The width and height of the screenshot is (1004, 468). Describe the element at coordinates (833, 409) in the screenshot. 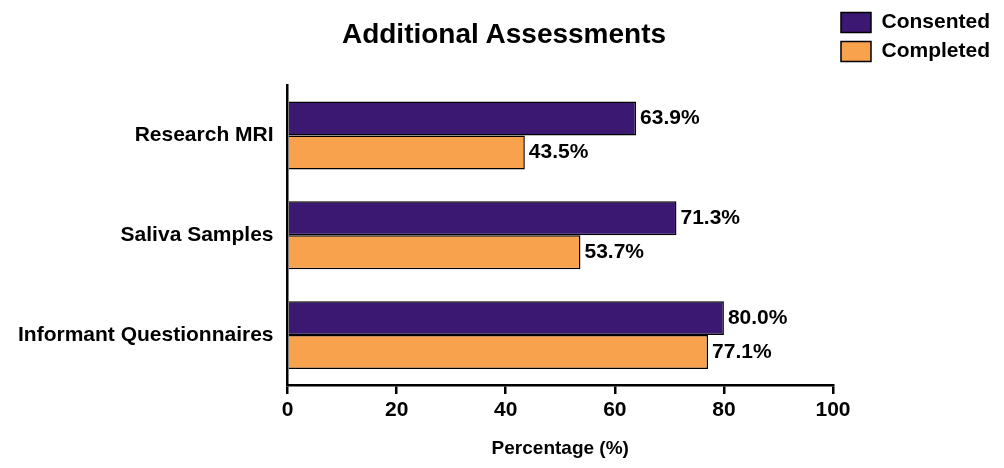

I see `x-tick-label: 100` at that location.